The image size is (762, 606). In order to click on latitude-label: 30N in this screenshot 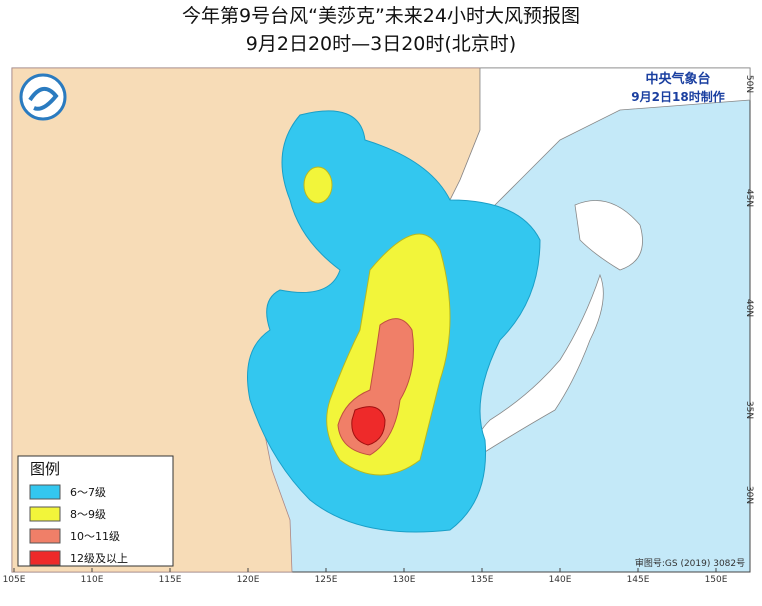, I will do `click(749, 495)`.